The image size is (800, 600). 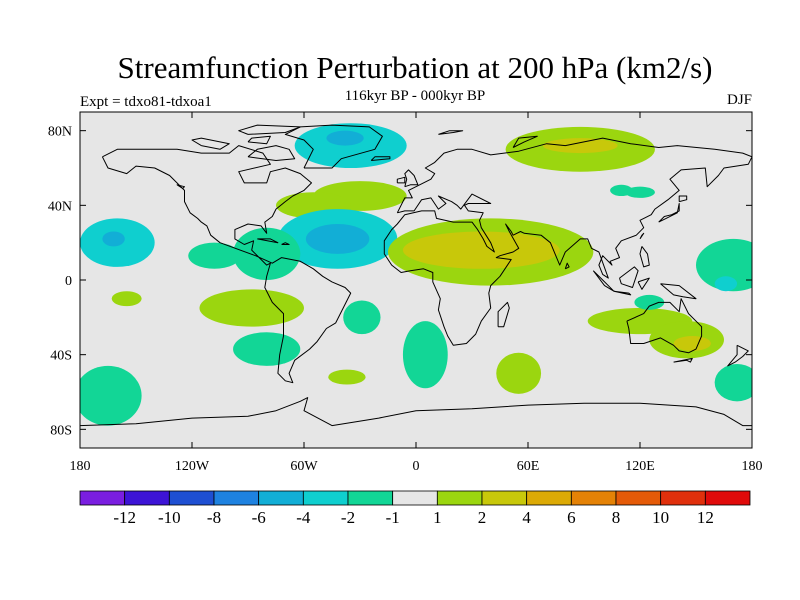 What do you see at coordinates (60, 206) in the screenshot?
I see `y-tick-label-1: 40N` at bounding box center [60, 206].